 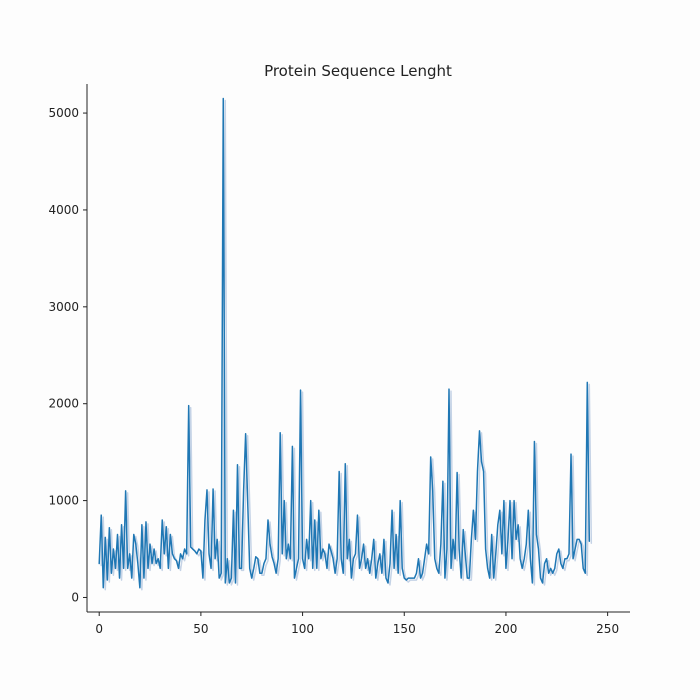 I want to click on y-axis-ticks: 0 1000 2000 3000 4000 5000, so click(x=67, y=355).